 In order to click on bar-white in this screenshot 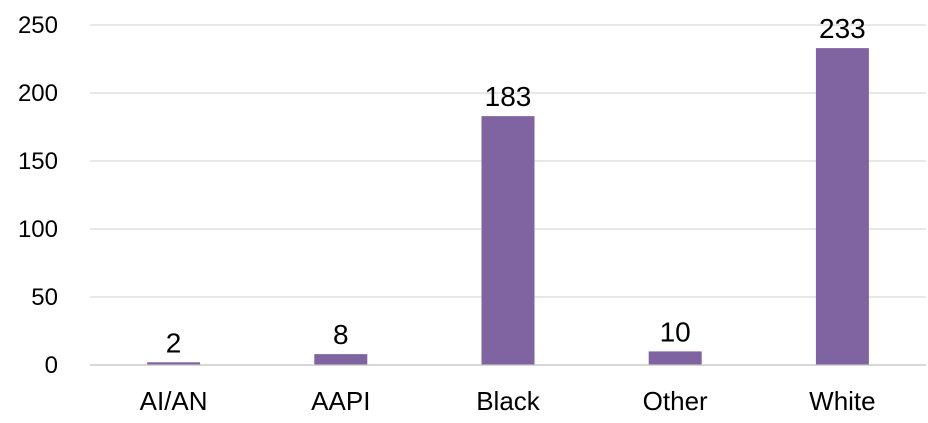, I will do `click(842, 207)`.